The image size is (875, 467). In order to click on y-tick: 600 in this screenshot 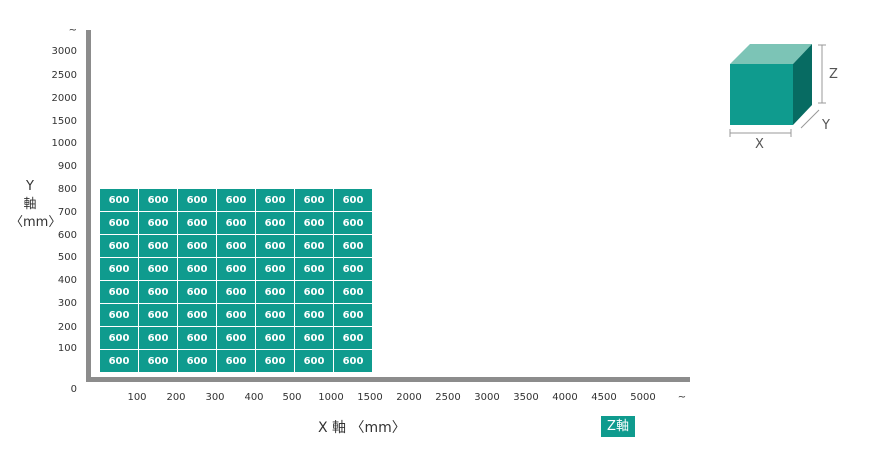, I will do `click(67, 235)`.